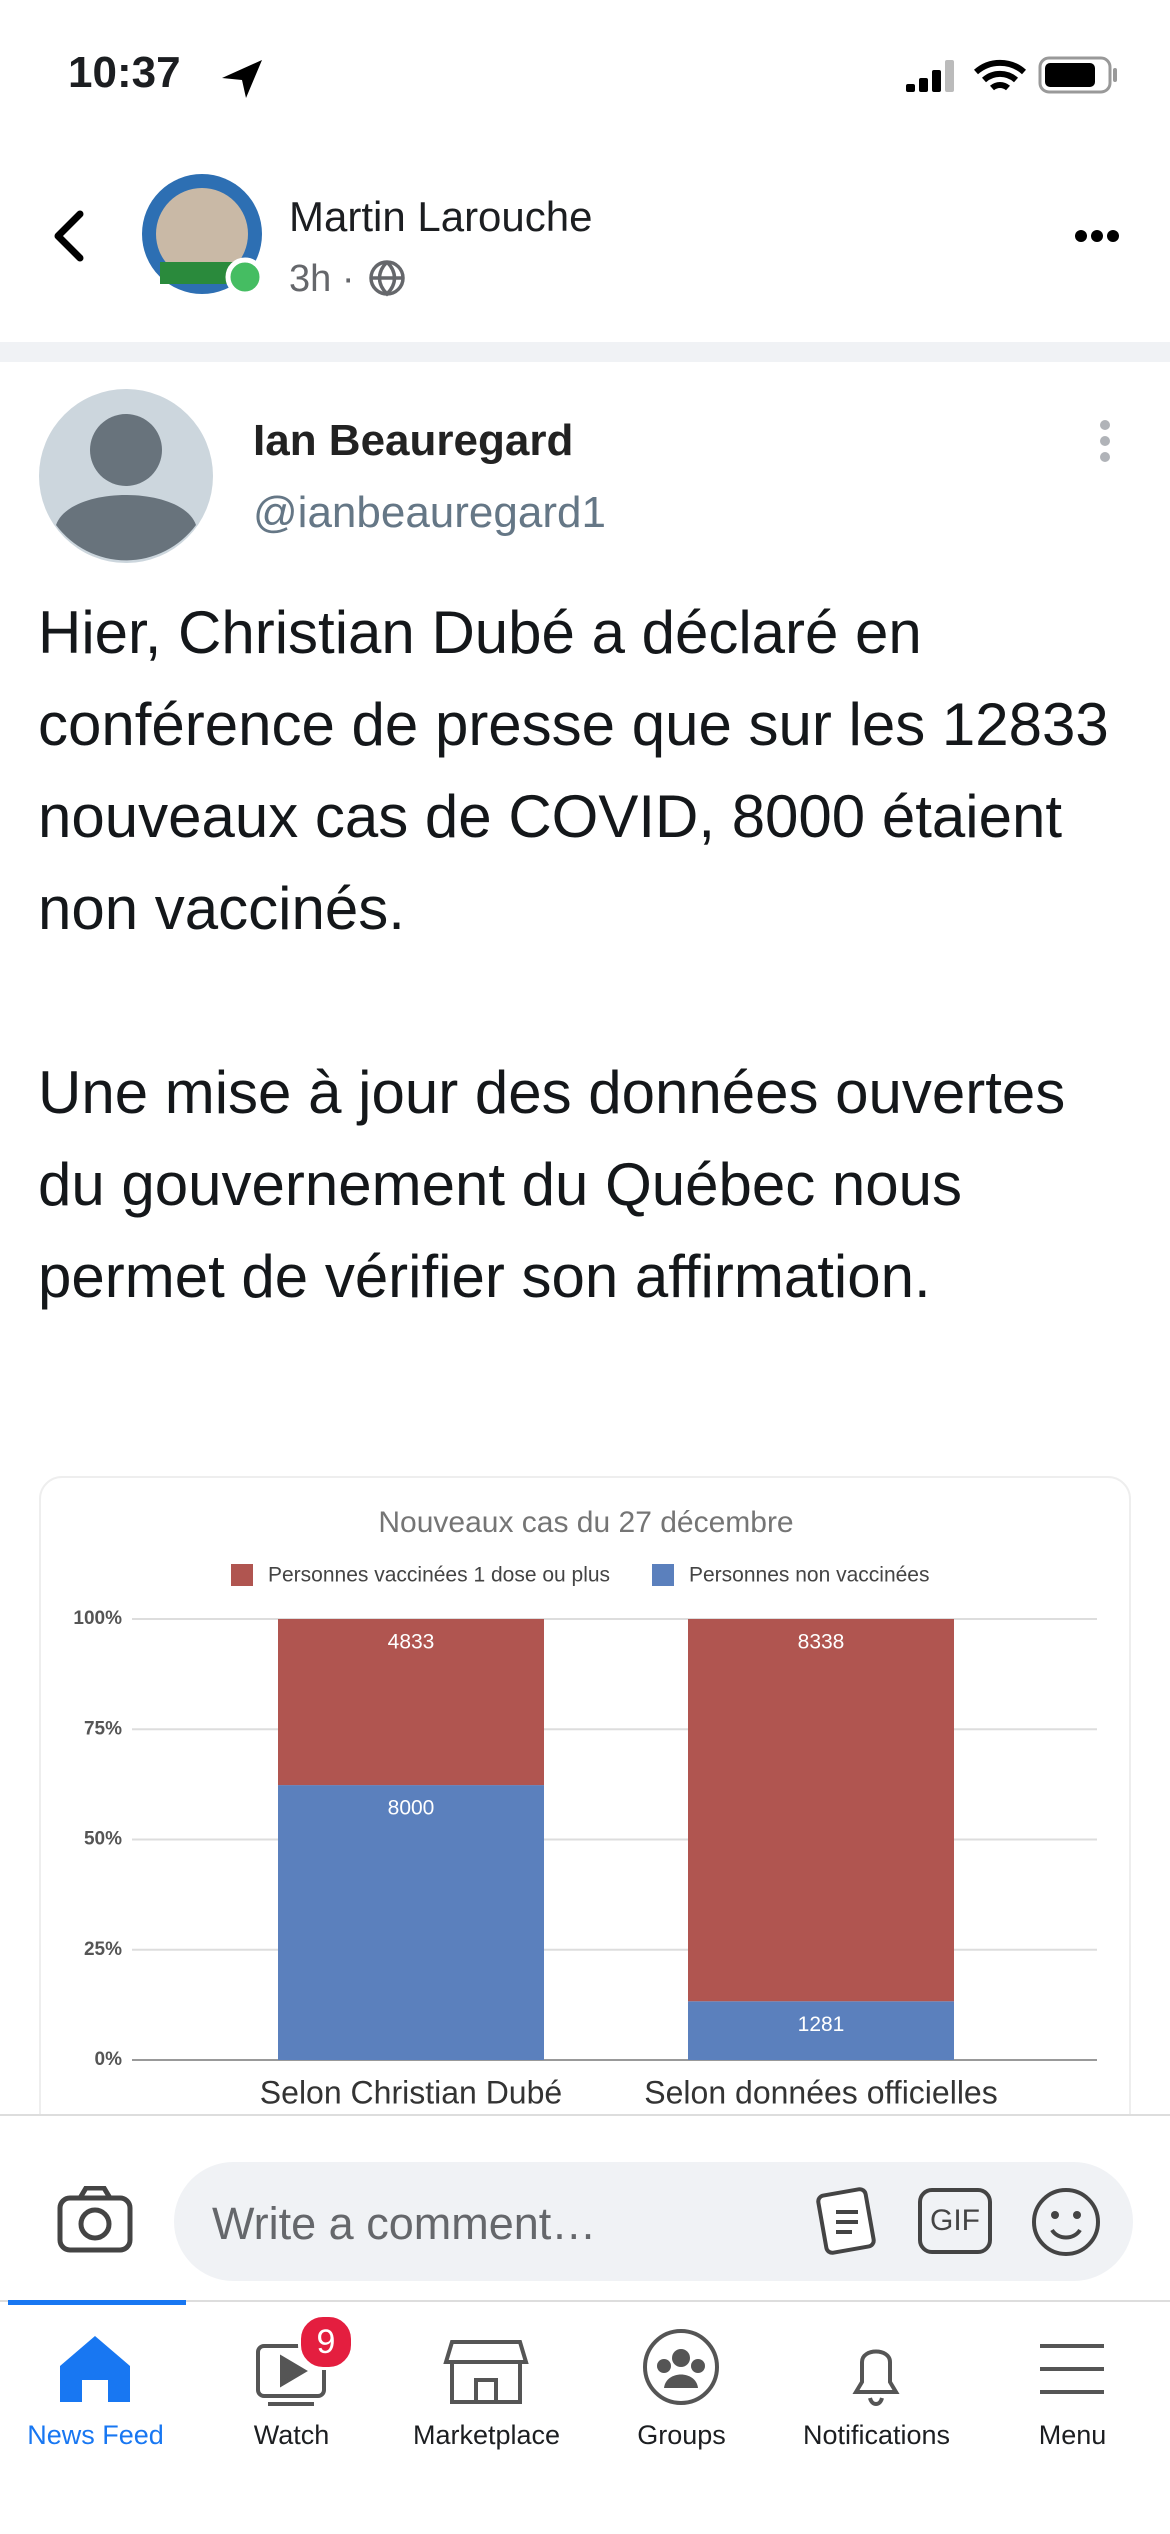 Image resolution: width=1170 pixels, height=2534 pixels. What do you see at coordinates (322, 279) in the screenshot?
I see `post-time: 3h ·` at bounding box center [322, 279].